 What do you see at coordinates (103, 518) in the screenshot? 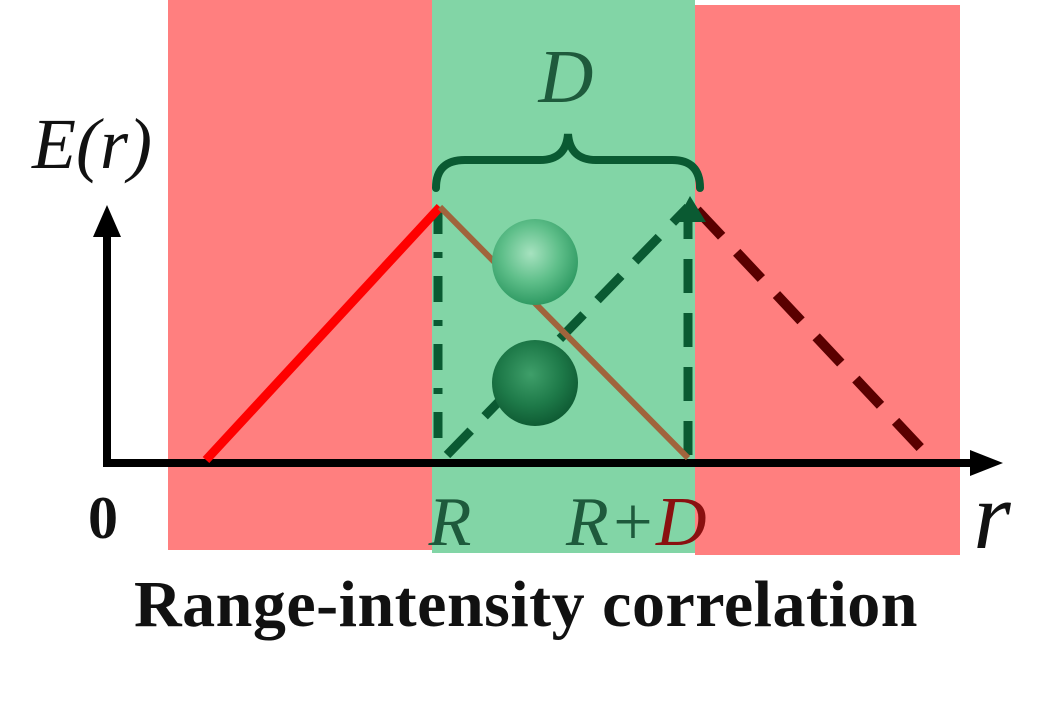
I see `origin-label: 0` at bounding box center [103, 518].